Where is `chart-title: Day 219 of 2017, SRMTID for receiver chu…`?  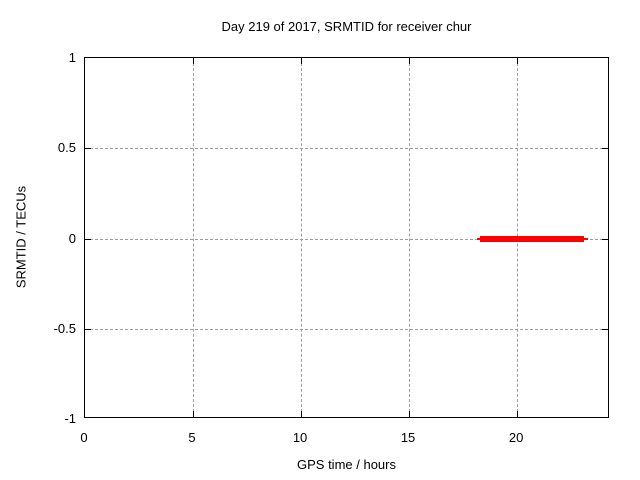 chart-title: Day 219 of 2017, SRMTID for receiver chu… is located at coordinates (346, 26).